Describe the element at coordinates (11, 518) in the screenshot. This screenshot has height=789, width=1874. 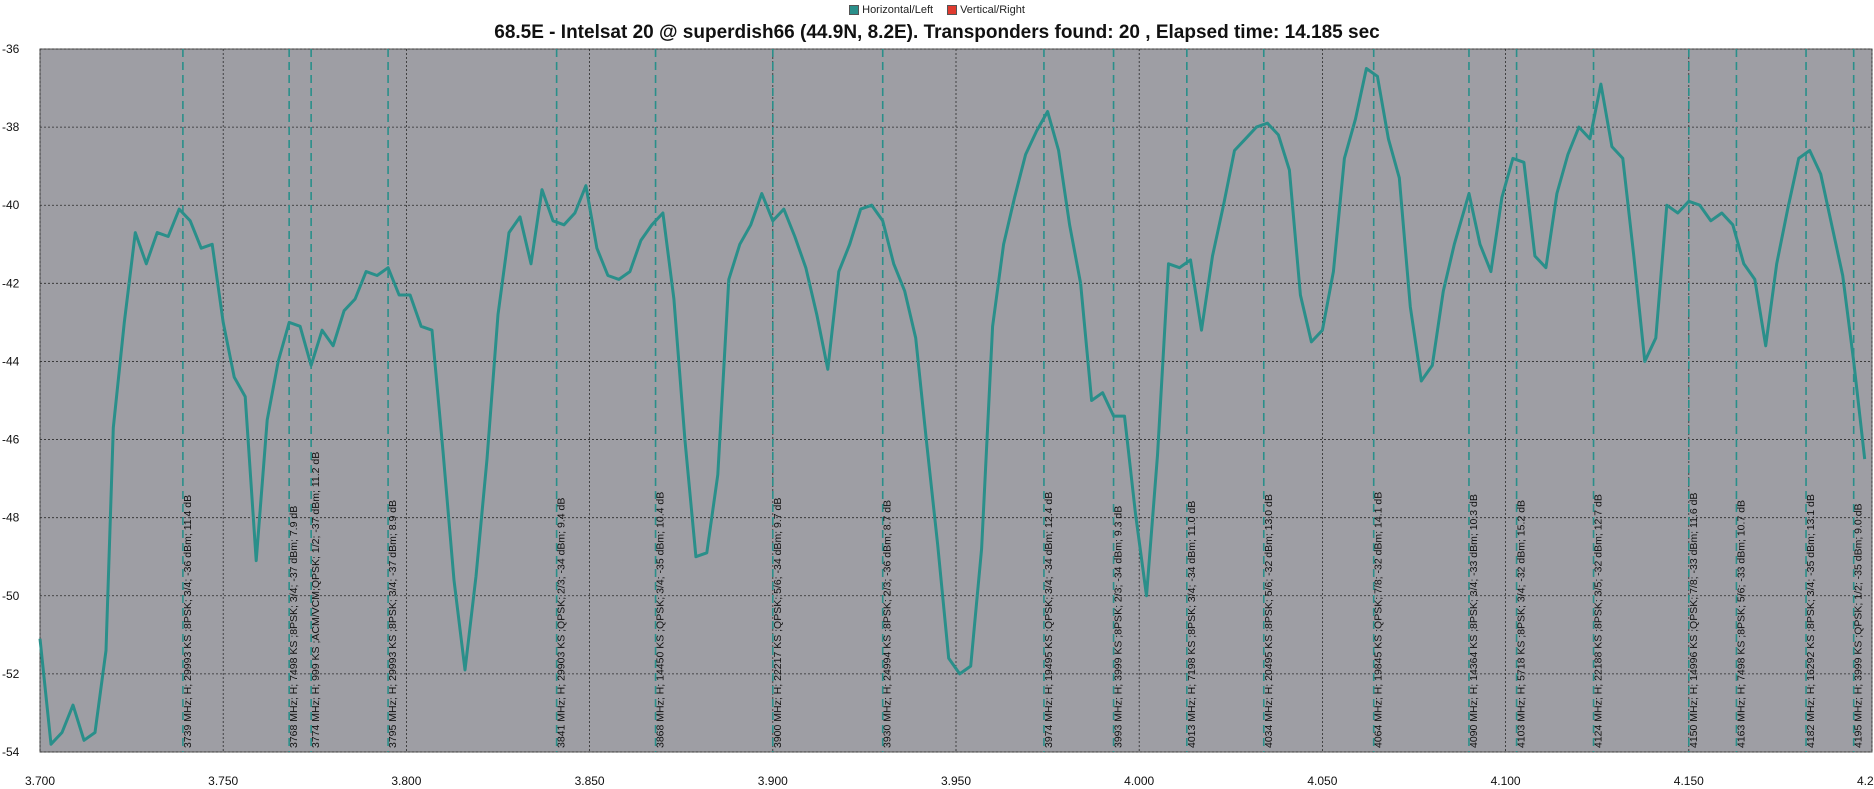
I see `y-tick-label: -48` at that location.